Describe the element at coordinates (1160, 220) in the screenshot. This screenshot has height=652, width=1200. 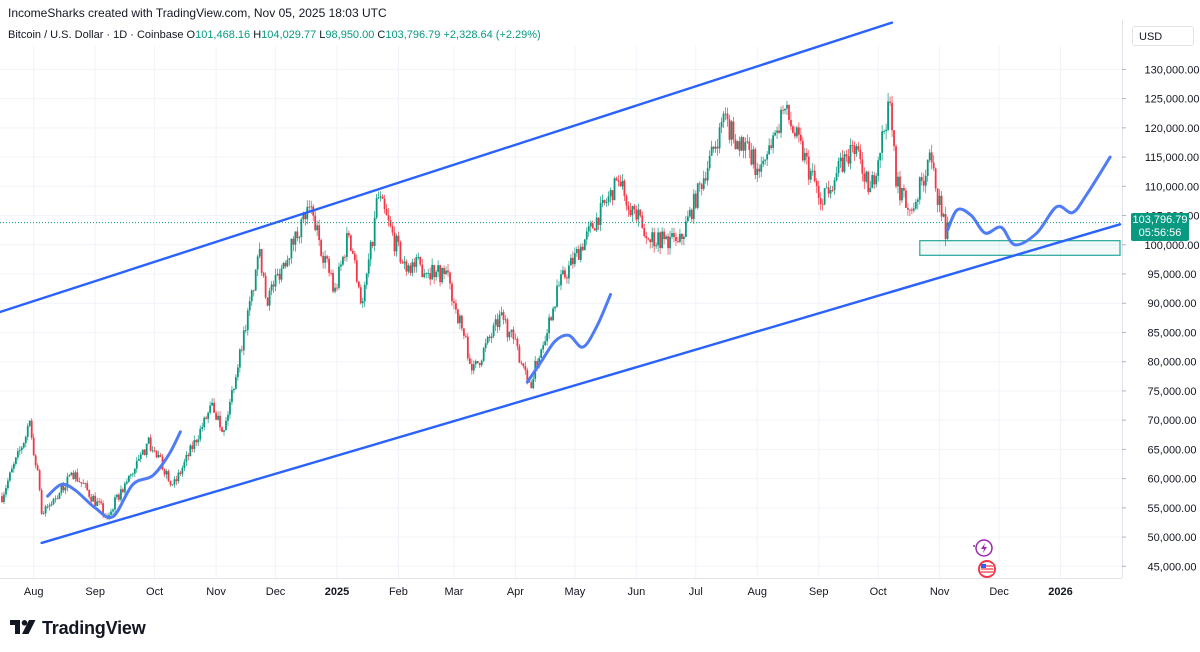
I see `last-price: 103,796.79` at that location.